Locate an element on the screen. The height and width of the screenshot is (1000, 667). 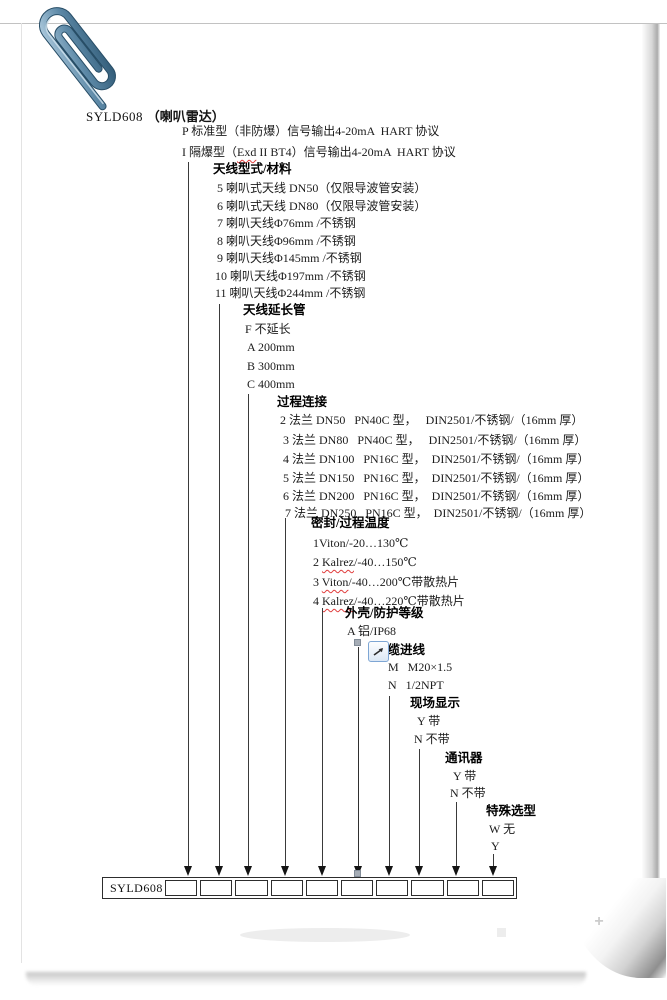
option-seal-3: 3 Viton/-40…200℃带散热片 is located at coordinates (386, 582).